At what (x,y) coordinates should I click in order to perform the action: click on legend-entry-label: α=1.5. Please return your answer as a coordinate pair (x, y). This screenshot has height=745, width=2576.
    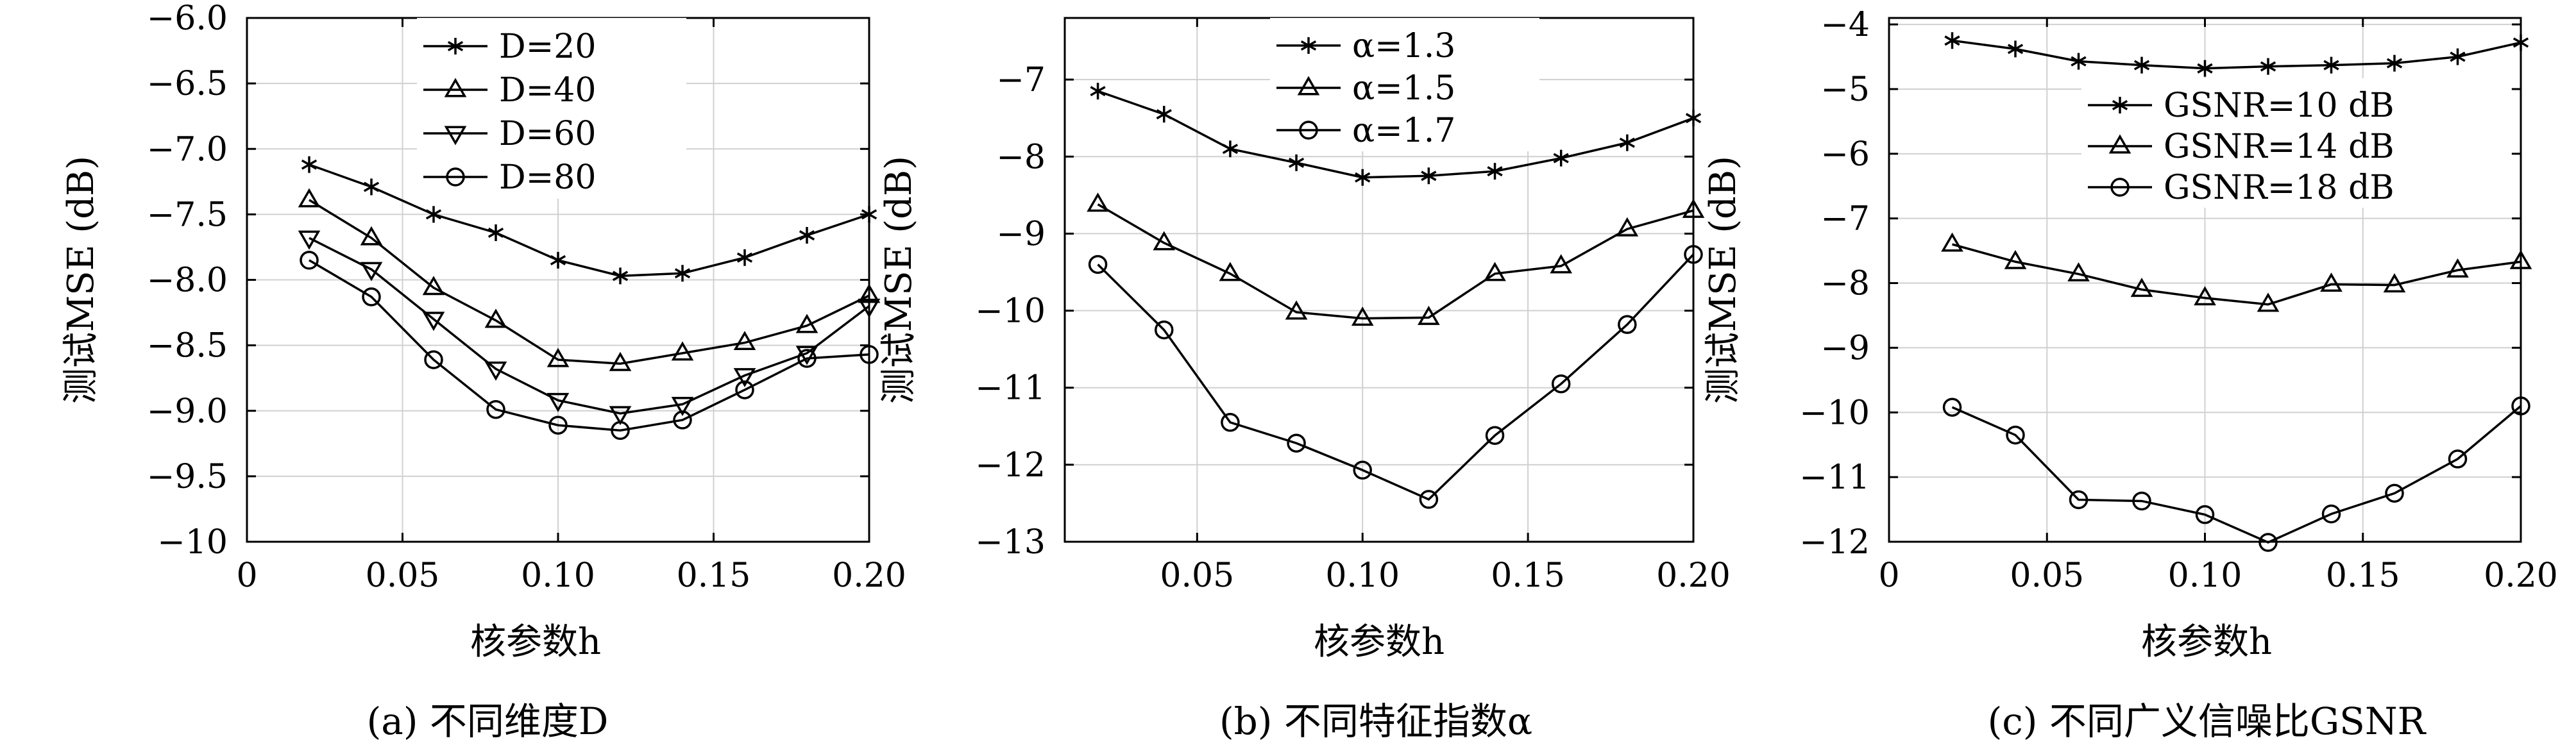
    Looking at the image, I should click on (1403, 88).